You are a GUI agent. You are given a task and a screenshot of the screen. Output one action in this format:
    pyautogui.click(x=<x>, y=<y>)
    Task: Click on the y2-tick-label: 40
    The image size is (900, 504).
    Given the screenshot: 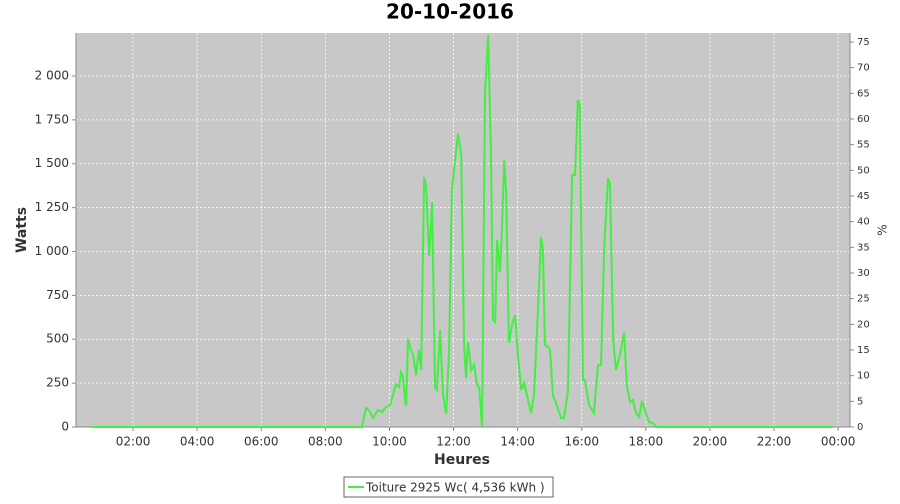 What is the action you would take?
    pyautogui.click(x=863, y=222)
    